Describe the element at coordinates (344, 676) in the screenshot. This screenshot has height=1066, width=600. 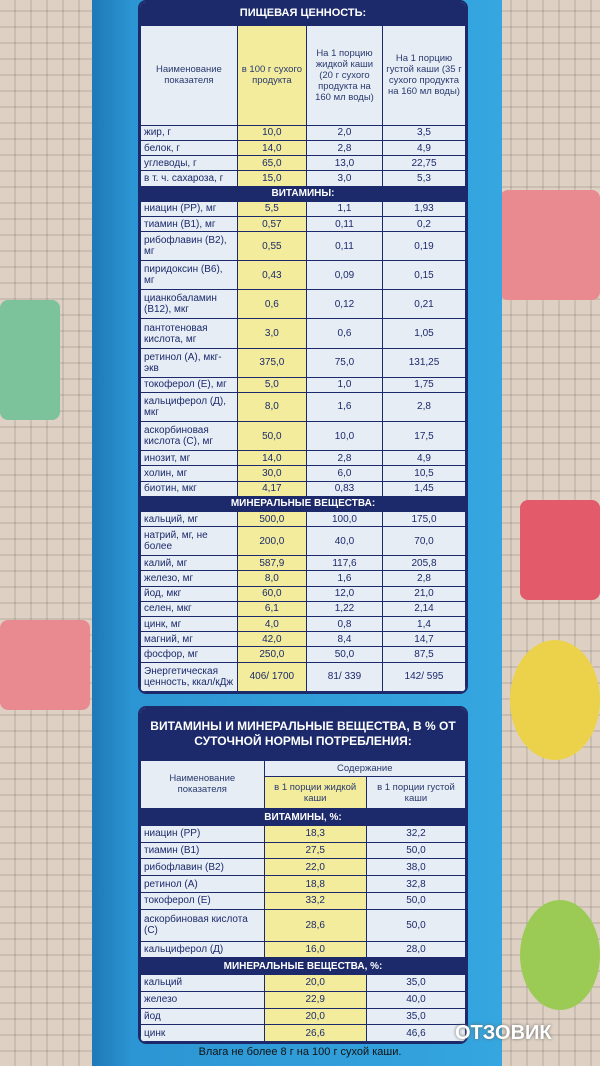
I see `value-cell: 81/ 339` at that location.